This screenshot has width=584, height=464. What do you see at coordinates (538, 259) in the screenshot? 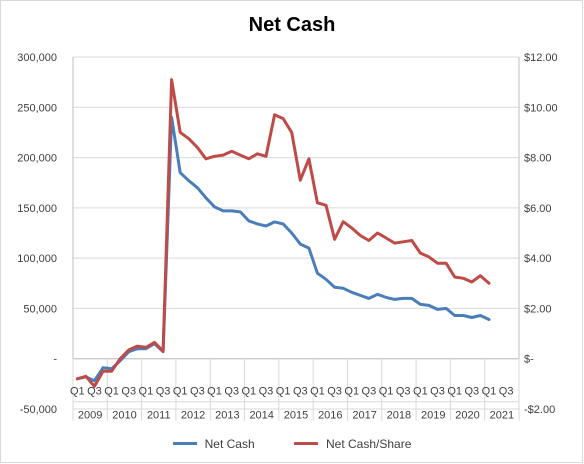
I see `right-tick-label: $4.00` at bounding box center [538, 259].